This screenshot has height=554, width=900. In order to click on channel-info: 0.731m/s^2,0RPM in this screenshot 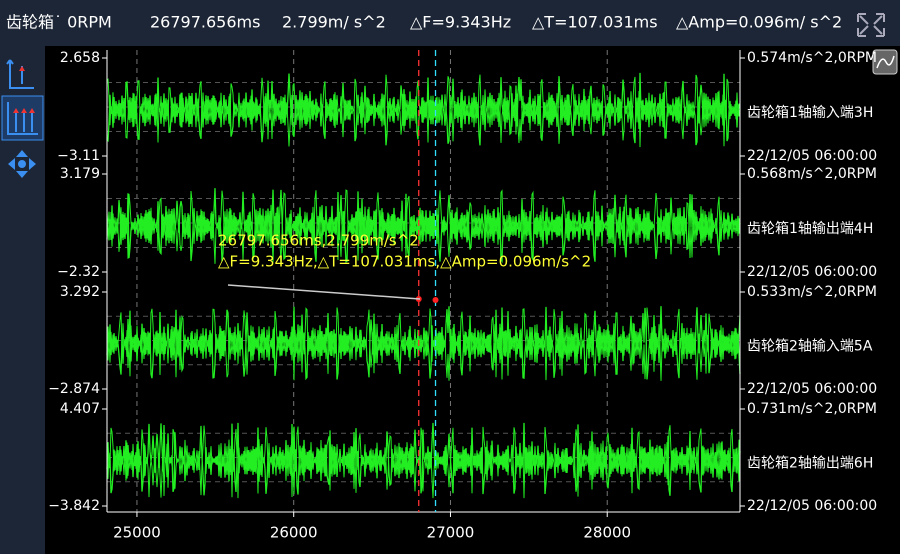, I will do `click(812, 409)`.